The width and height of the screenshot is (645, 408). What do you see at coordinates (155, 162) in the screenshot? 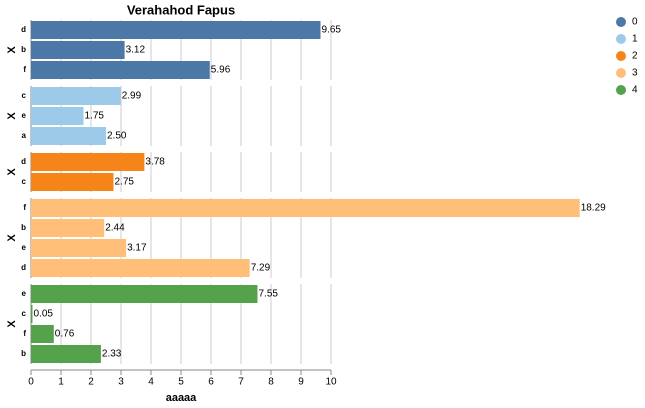
I see `value-label: 3.78` at bounding box center [155, 162].